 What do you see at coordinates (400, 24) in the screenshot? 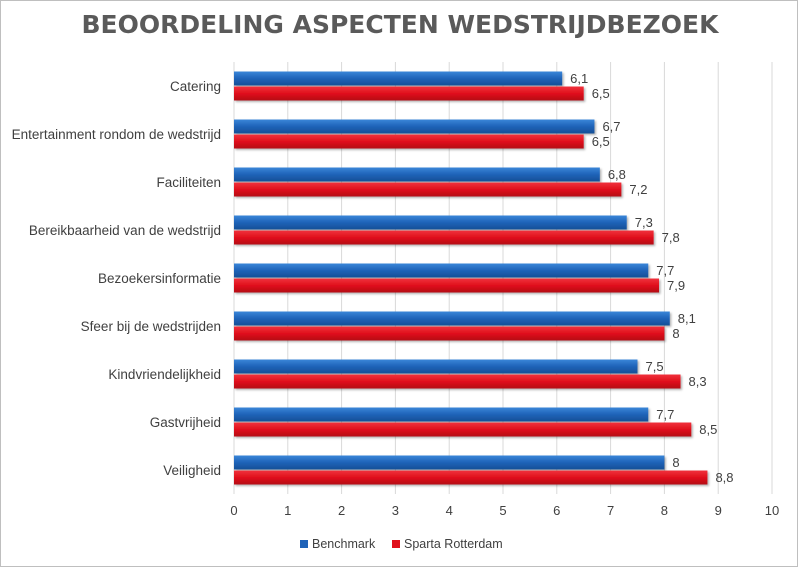
I see `chart-title: Beoordeling aspecten wedstrijdbezoek` at bounding box center [400, 24].